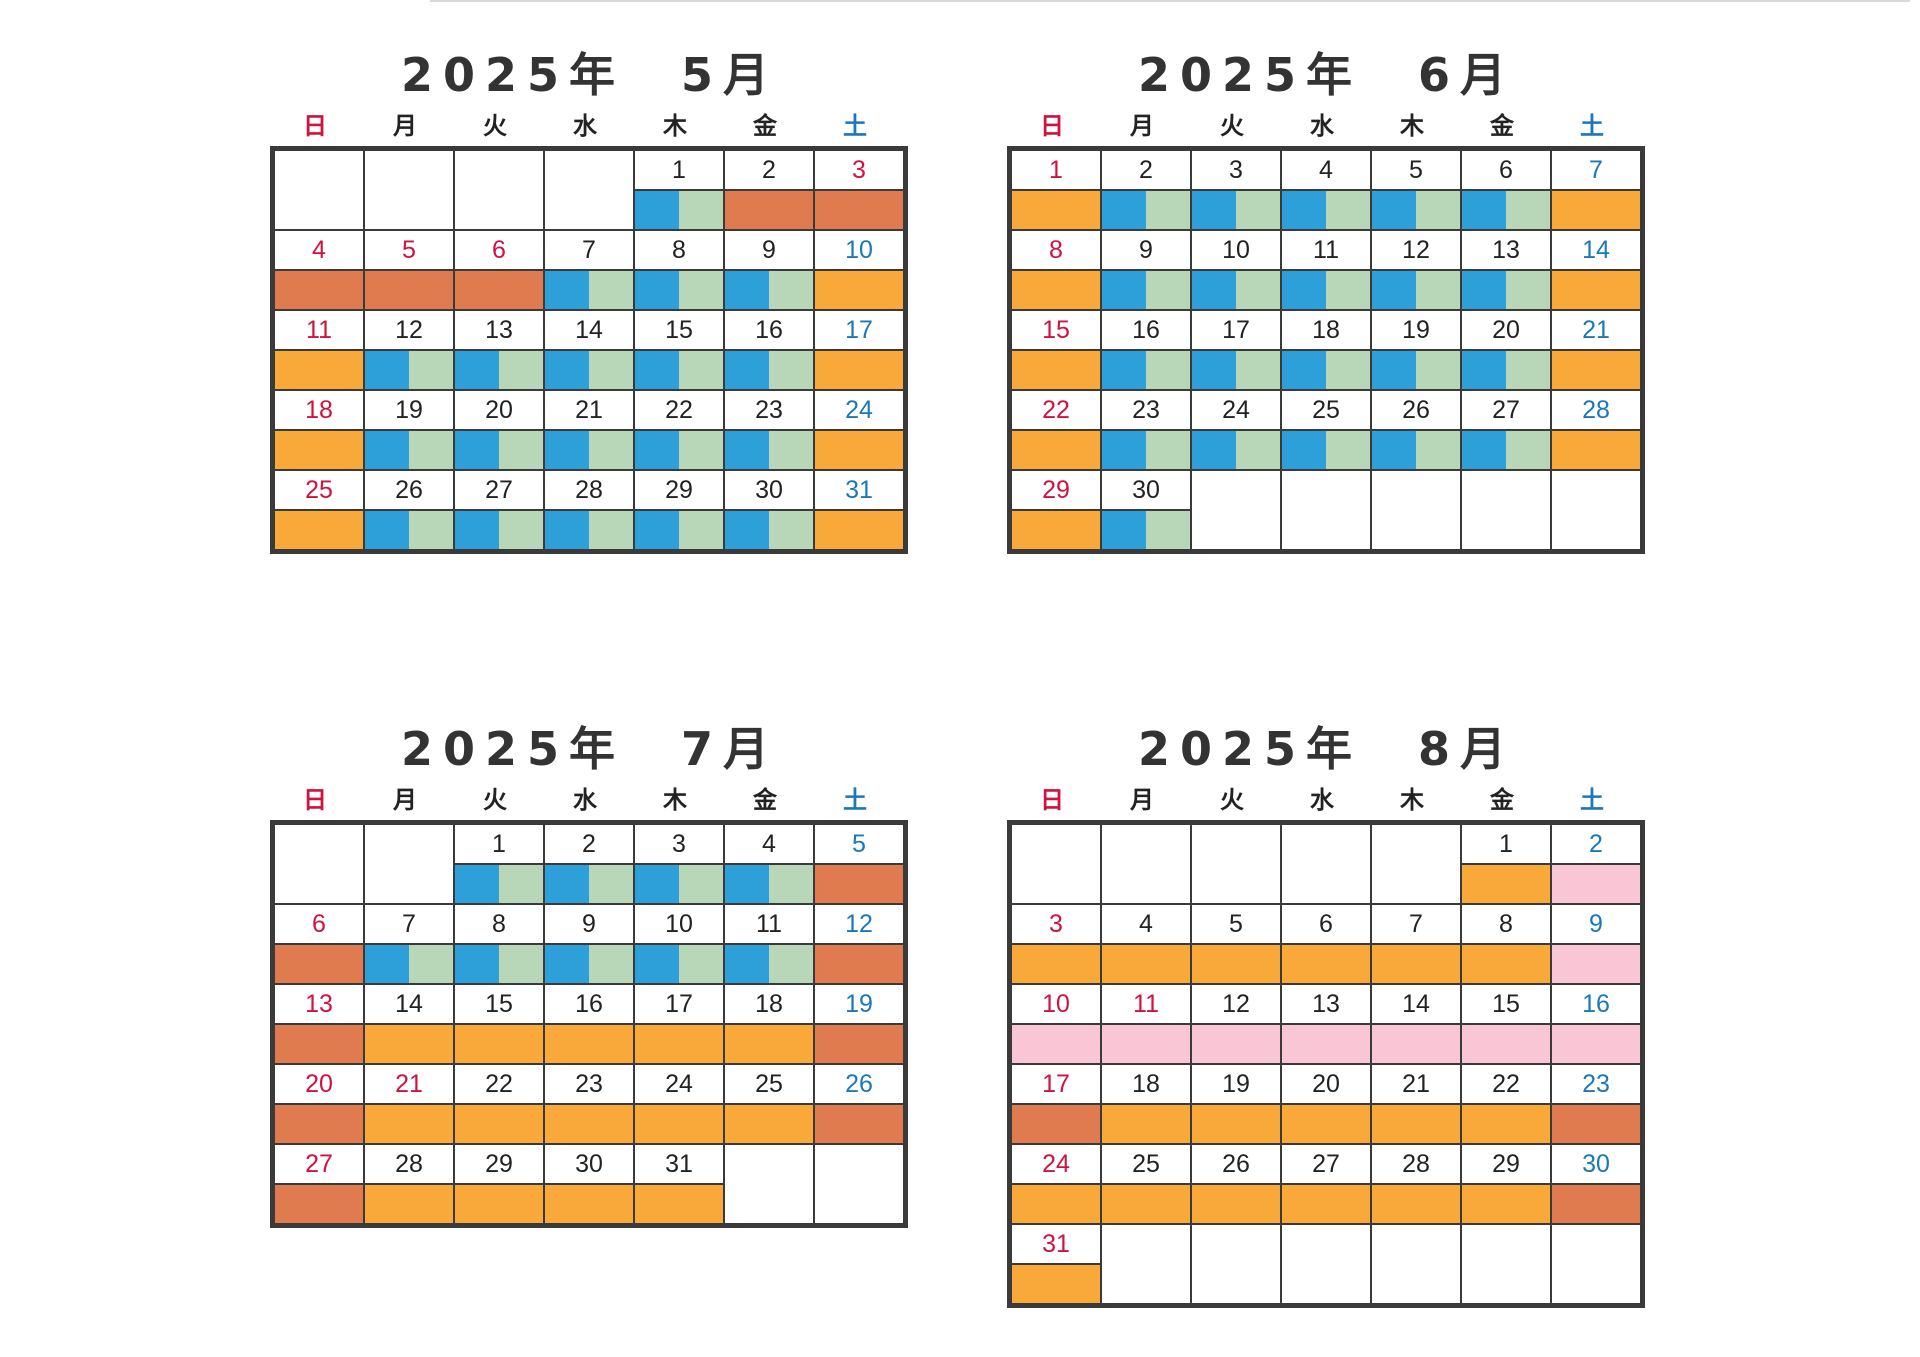  What do you see at coordinates (590, 800) in the screenshot?
I see `weekday-header: 日月火水木金土` at bounding box center [590, 800].